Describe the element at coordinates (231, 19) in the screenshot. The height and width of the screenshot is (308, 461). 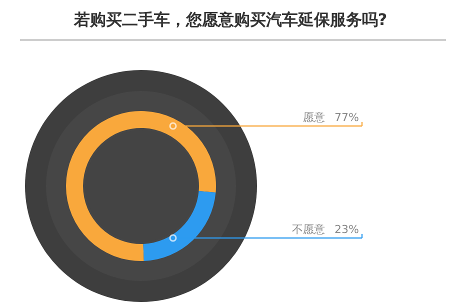
I see `title: 若购买二手车，您愿意购买汽车延保服务吗?` at that location.